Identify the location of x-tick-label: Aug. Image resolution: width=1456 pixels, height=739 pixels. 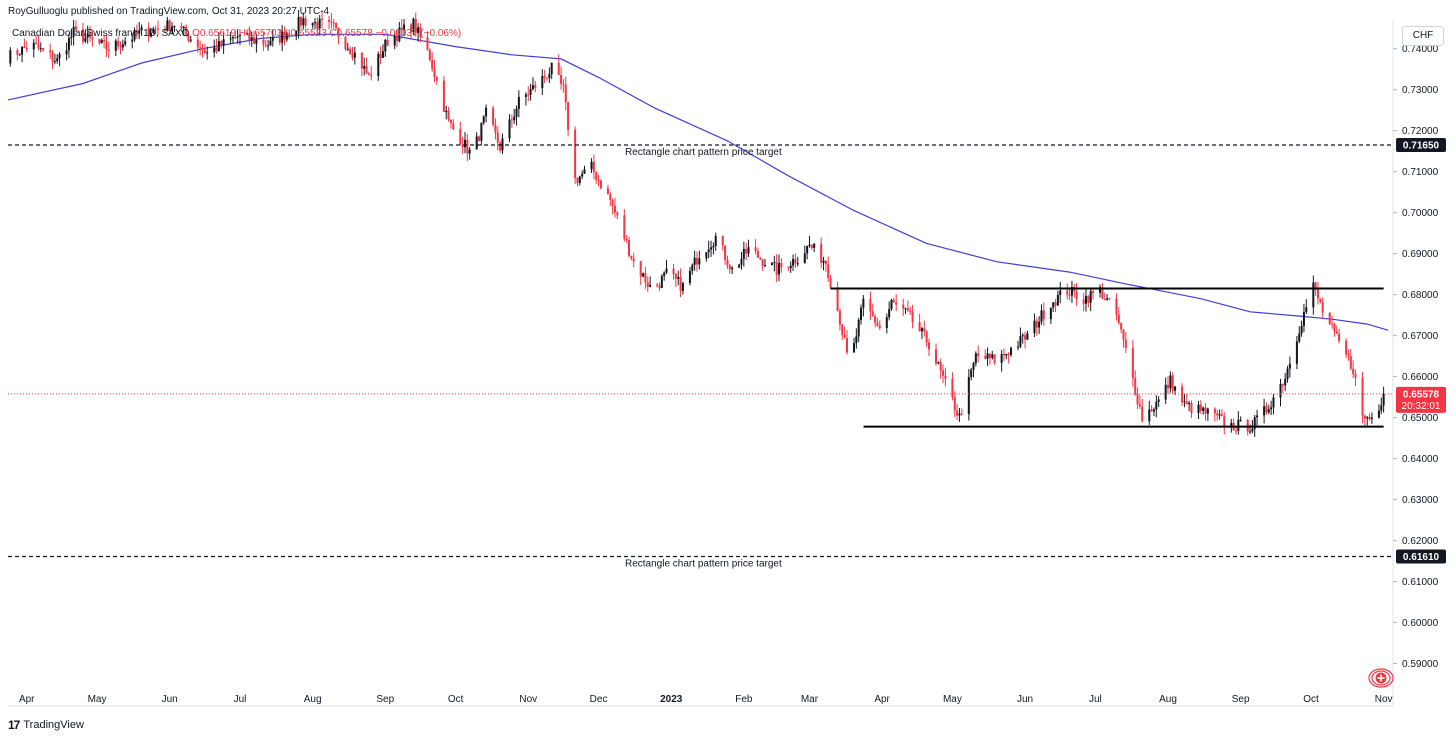
(313, 699).